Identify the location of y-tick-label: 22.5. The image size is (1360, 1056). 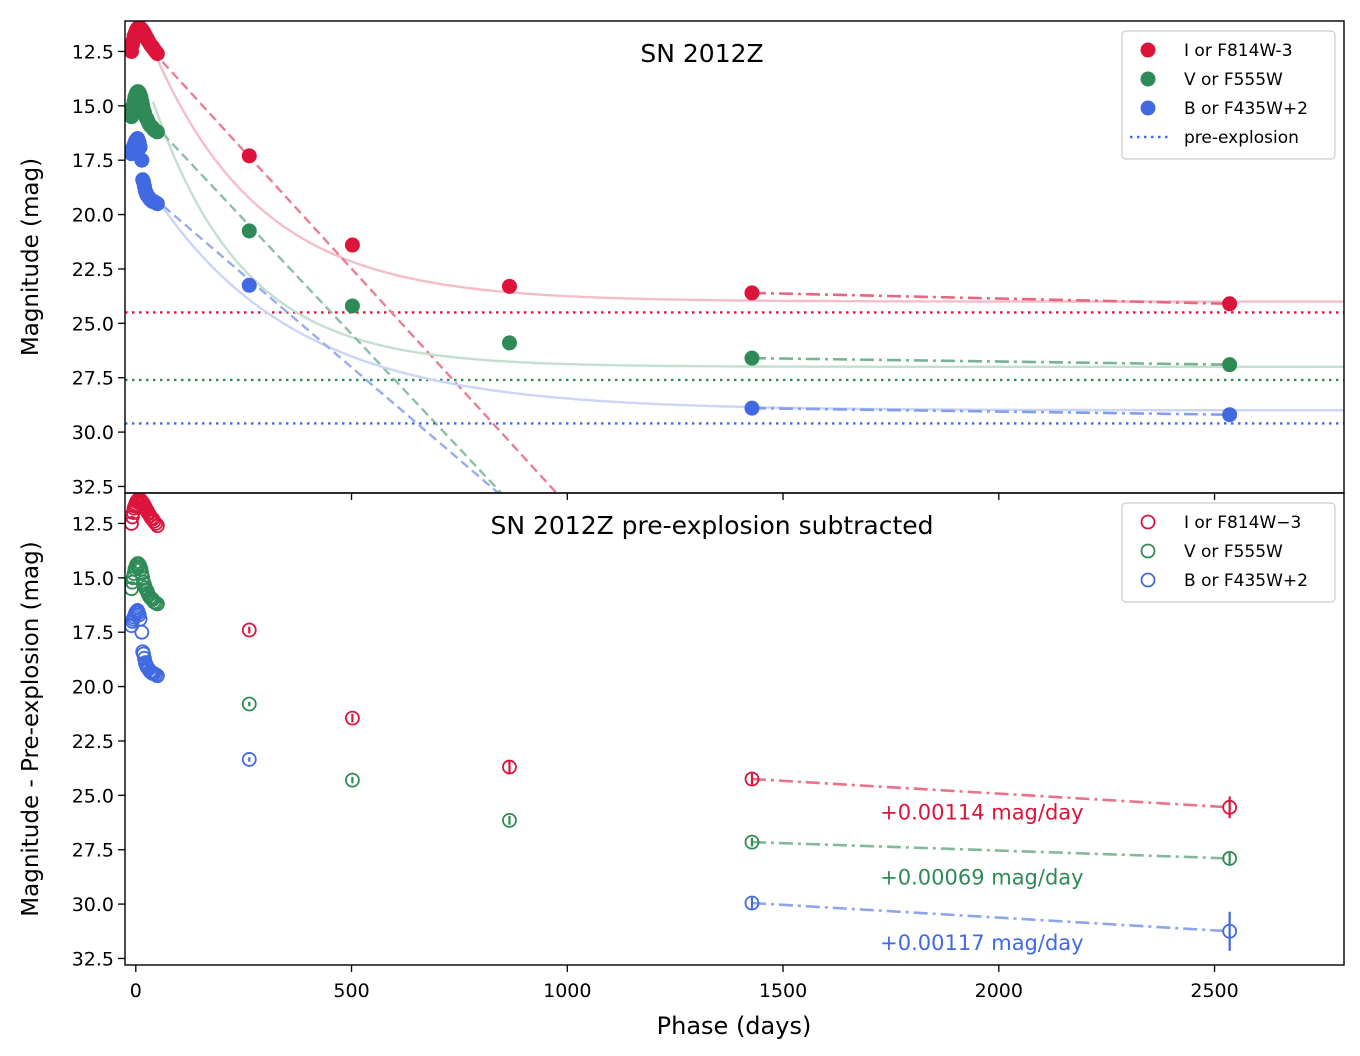
(93, 270).